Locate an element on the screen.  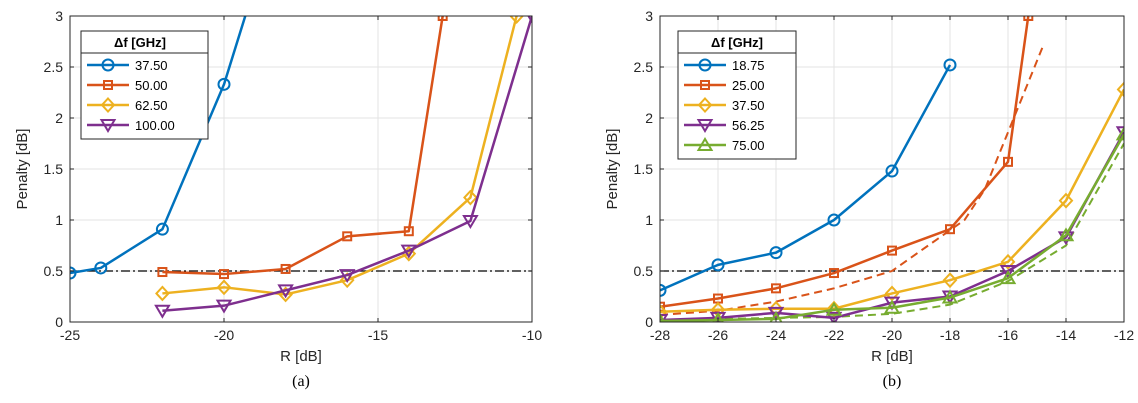
panel-caption: (a) is located at coordinates (301, 381).